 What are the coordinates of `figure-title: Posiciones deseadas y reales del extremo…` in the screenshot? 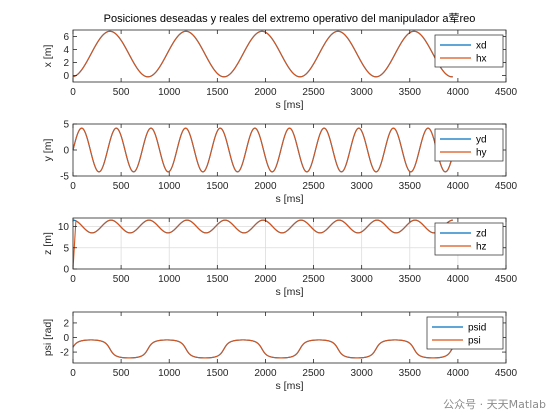 It's located at (290, 18).